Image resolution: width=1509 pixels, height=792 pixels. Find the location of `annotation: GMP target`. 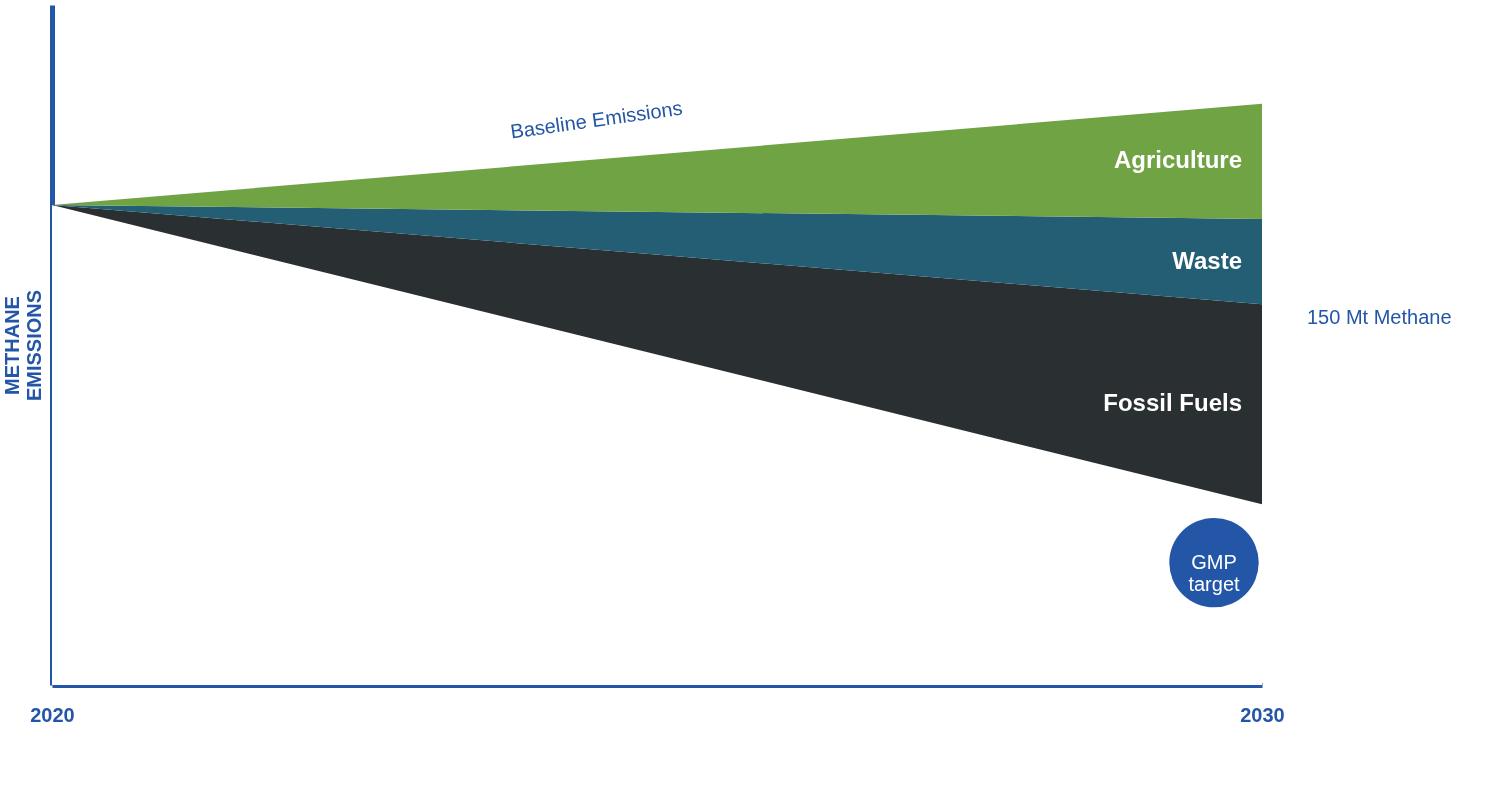

annotation: GMP target is located at coordinates (1214, 572).